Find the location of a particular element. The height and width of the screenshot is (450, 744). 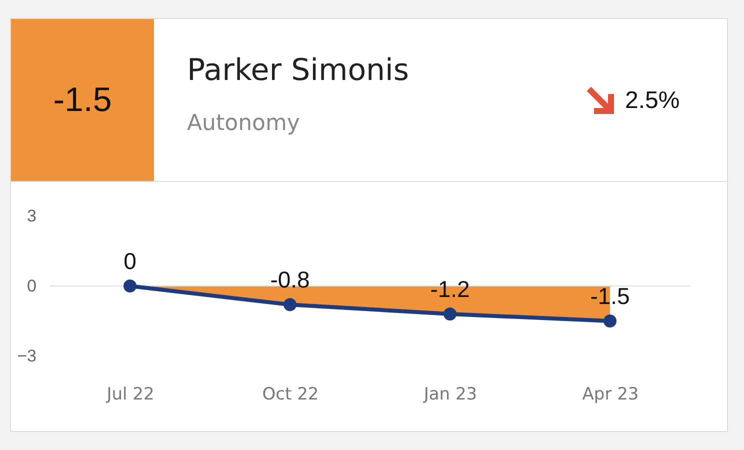

y-tick-label: 3 is located at coordinates (31, 216).